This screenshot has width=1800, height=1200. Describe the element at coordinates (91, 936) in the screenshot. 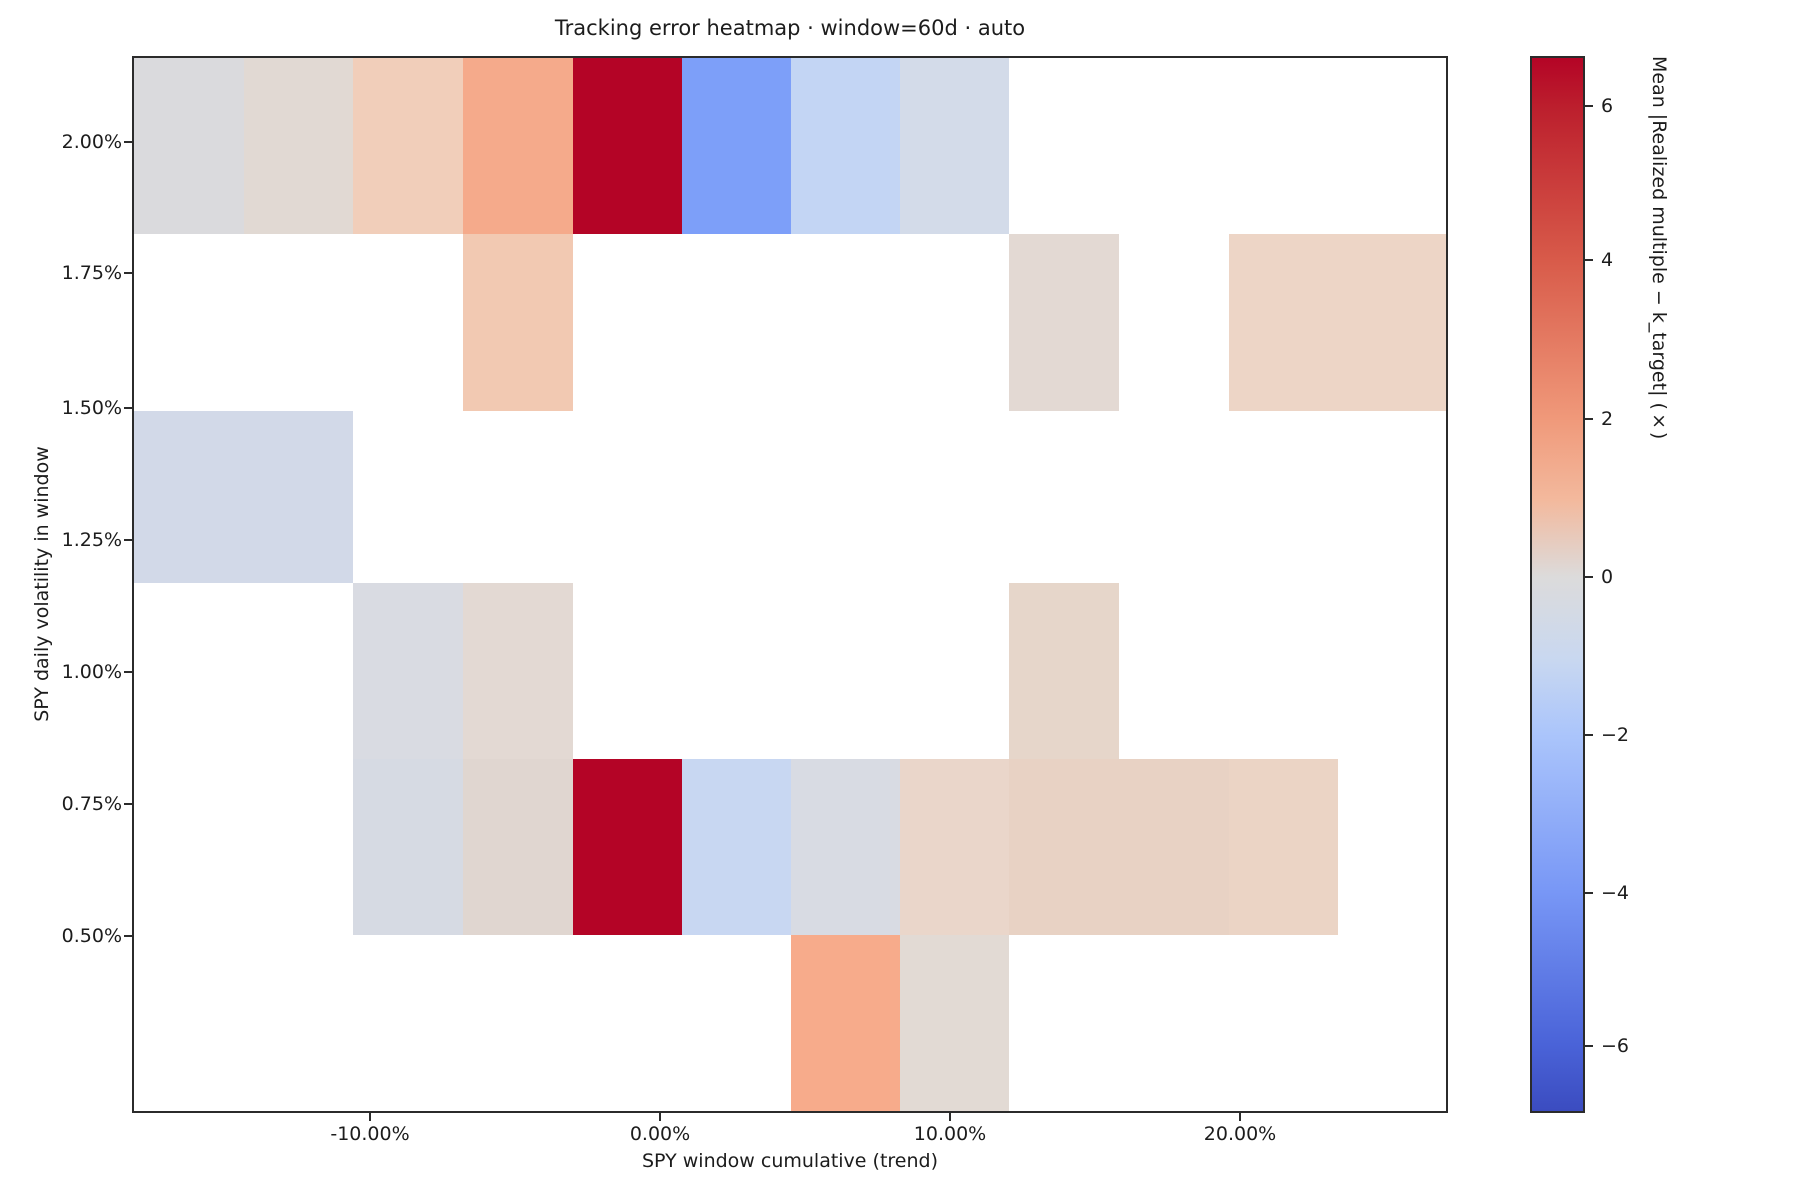

I see `y-tick-label: 0.50%` at that location.